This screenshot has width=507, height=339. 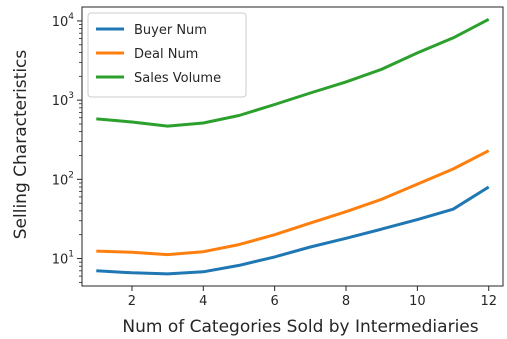 I want to click on y-tick-label: 10², so click(x=63, y=179).